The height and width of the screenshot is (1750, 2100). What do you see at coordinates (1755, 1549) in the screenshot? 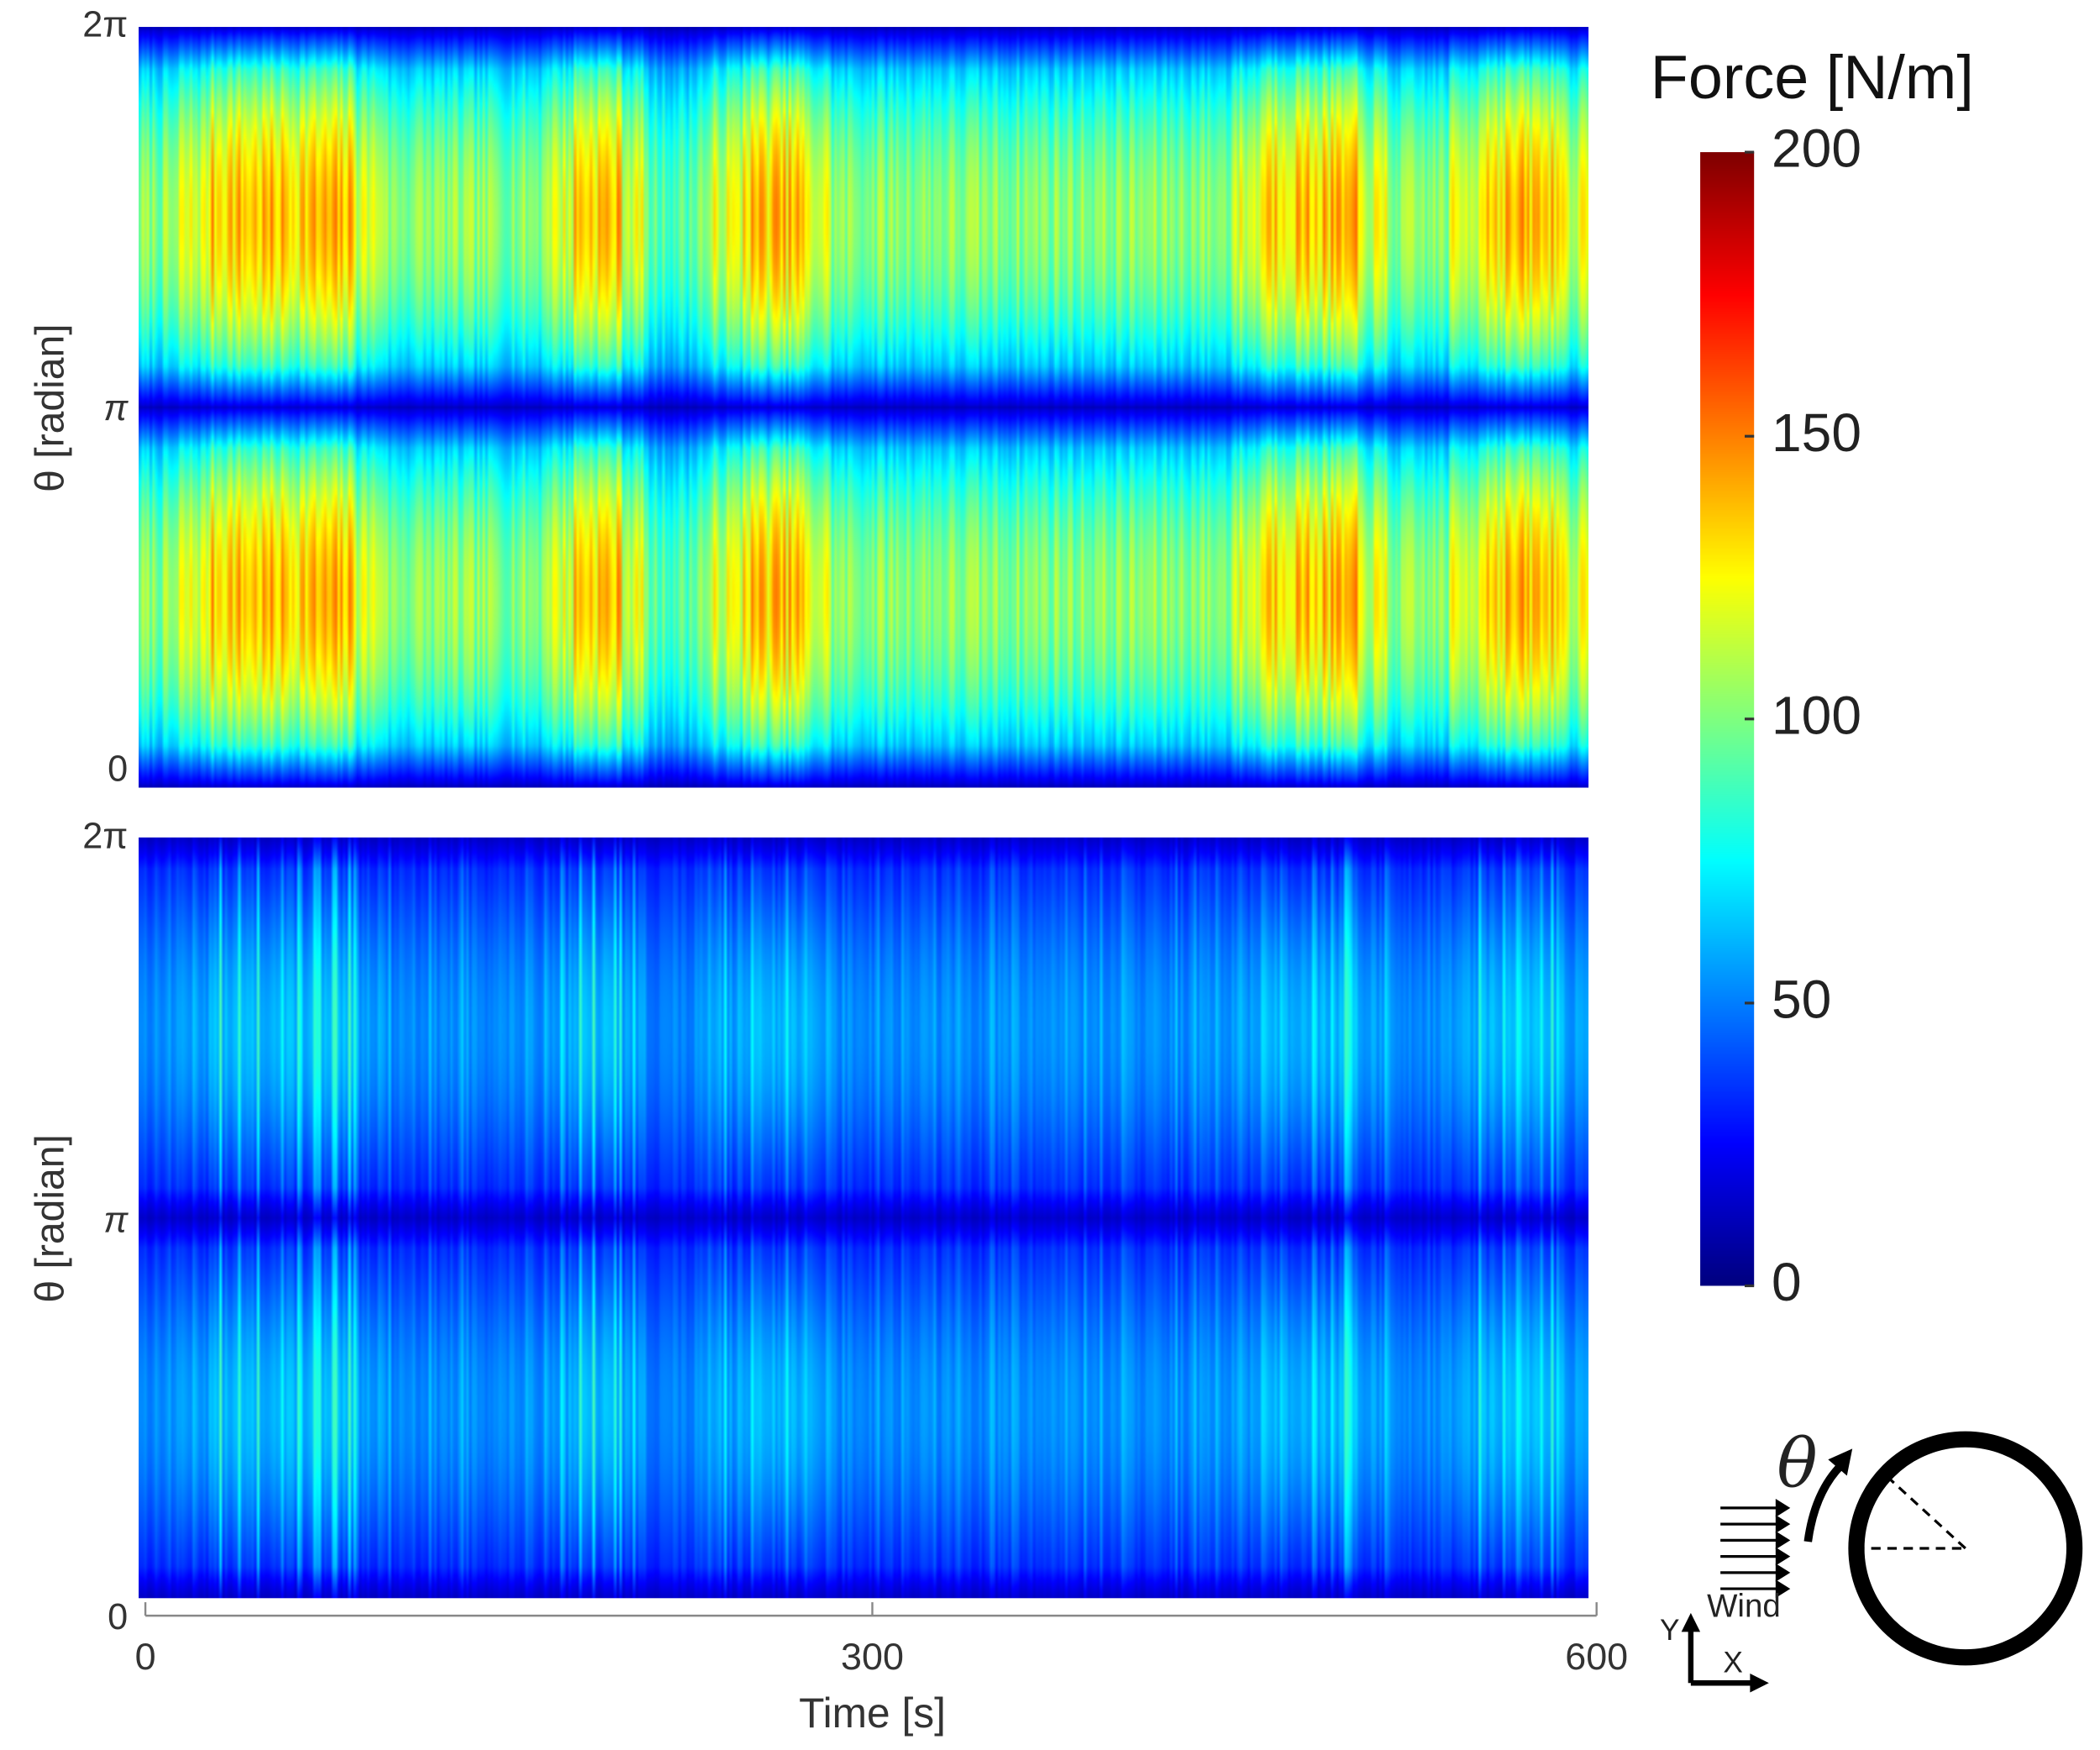
I see `wind-arrows` at bounding box center [1755, 1549].